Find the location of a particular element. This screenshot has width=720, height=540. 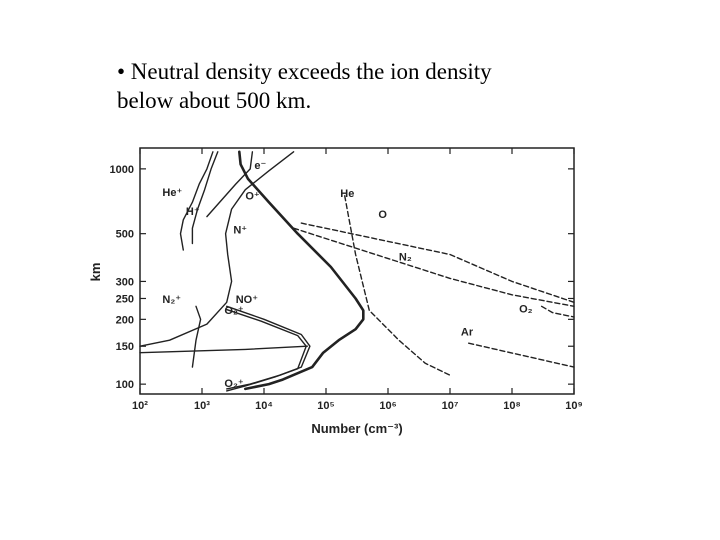

series-label: N₂ is located at coordinates (405, 258).